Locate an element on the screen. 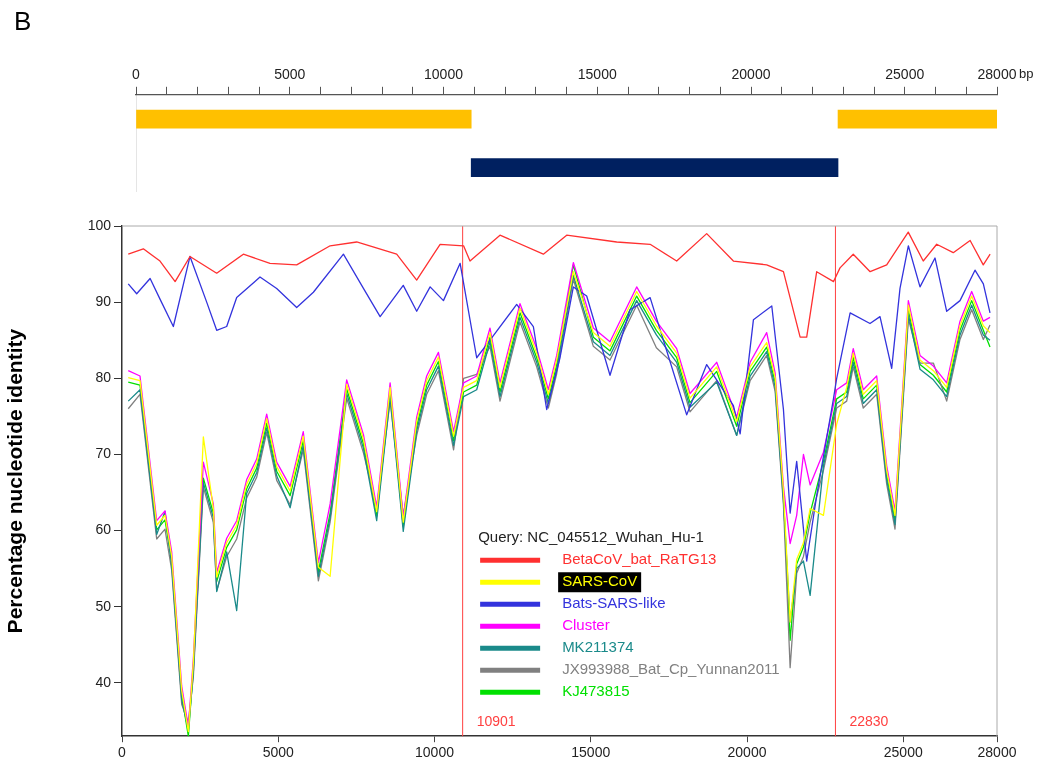 The image size is (1044, 780). legend-label: MK211374 is located at coordinates (598, 647).